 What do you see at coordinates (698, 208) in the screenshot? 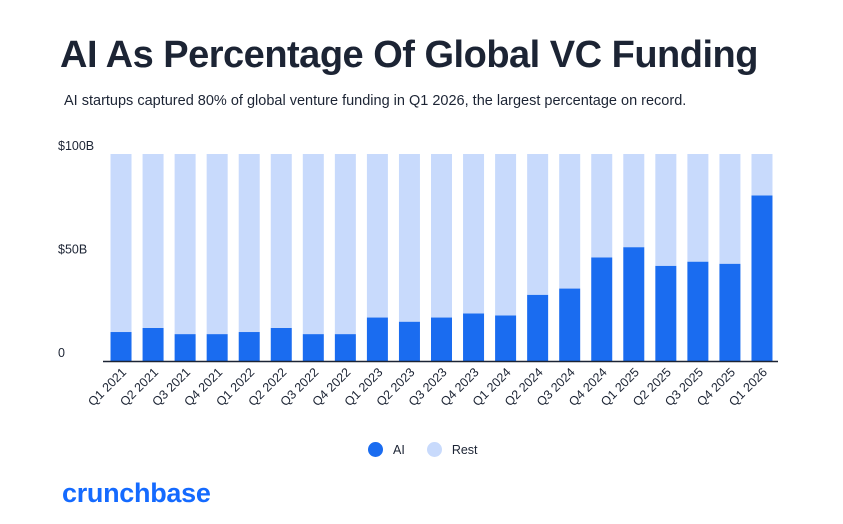
I see `bar-rest-q3-2025` at bounding box center [698, 208].